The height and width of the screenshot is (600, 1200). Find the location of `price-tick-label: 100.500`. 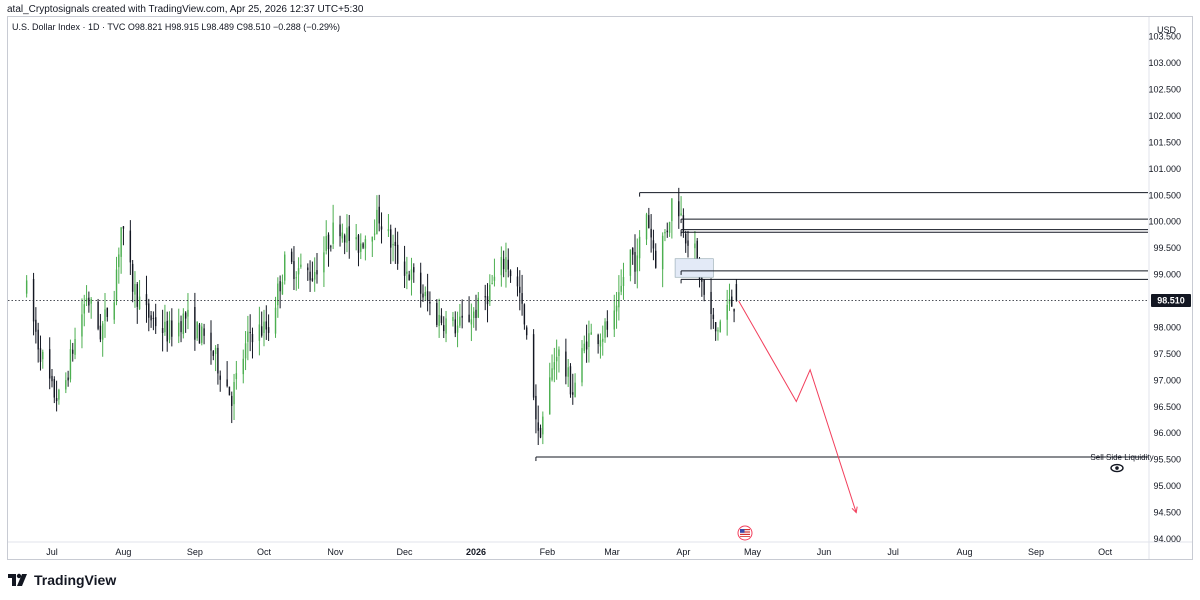

price-tick-label: 100.500 is located at coordinates (1164, 195).